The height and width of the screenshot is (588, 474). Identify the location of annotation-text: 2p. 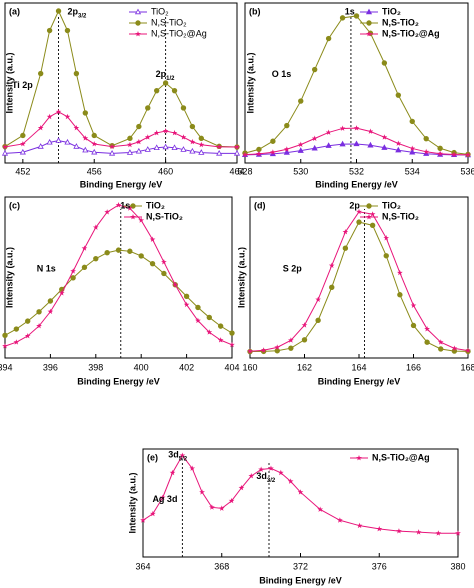
(354, 206).